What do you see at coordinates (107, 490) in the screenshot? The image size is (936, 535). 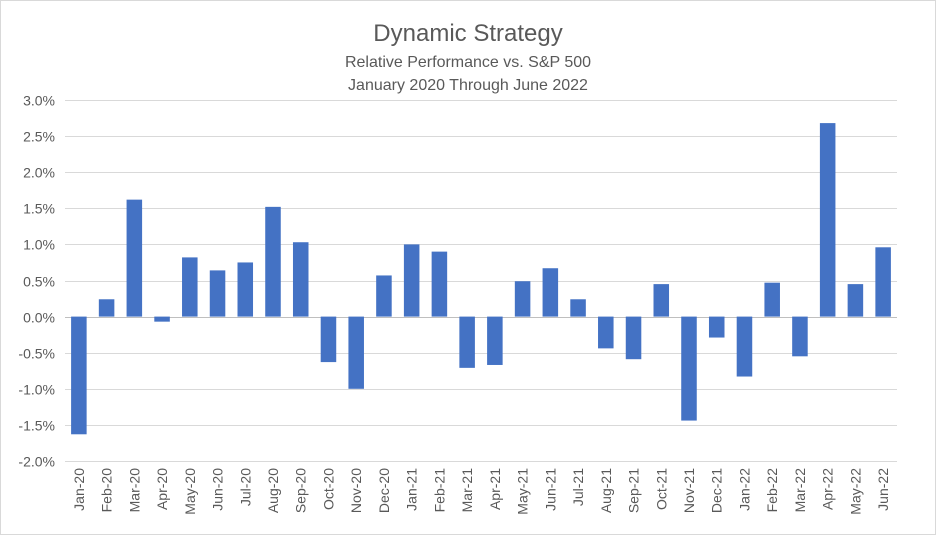 I see `x-tick-label: Feb-20` at bounding box center [107, 490].